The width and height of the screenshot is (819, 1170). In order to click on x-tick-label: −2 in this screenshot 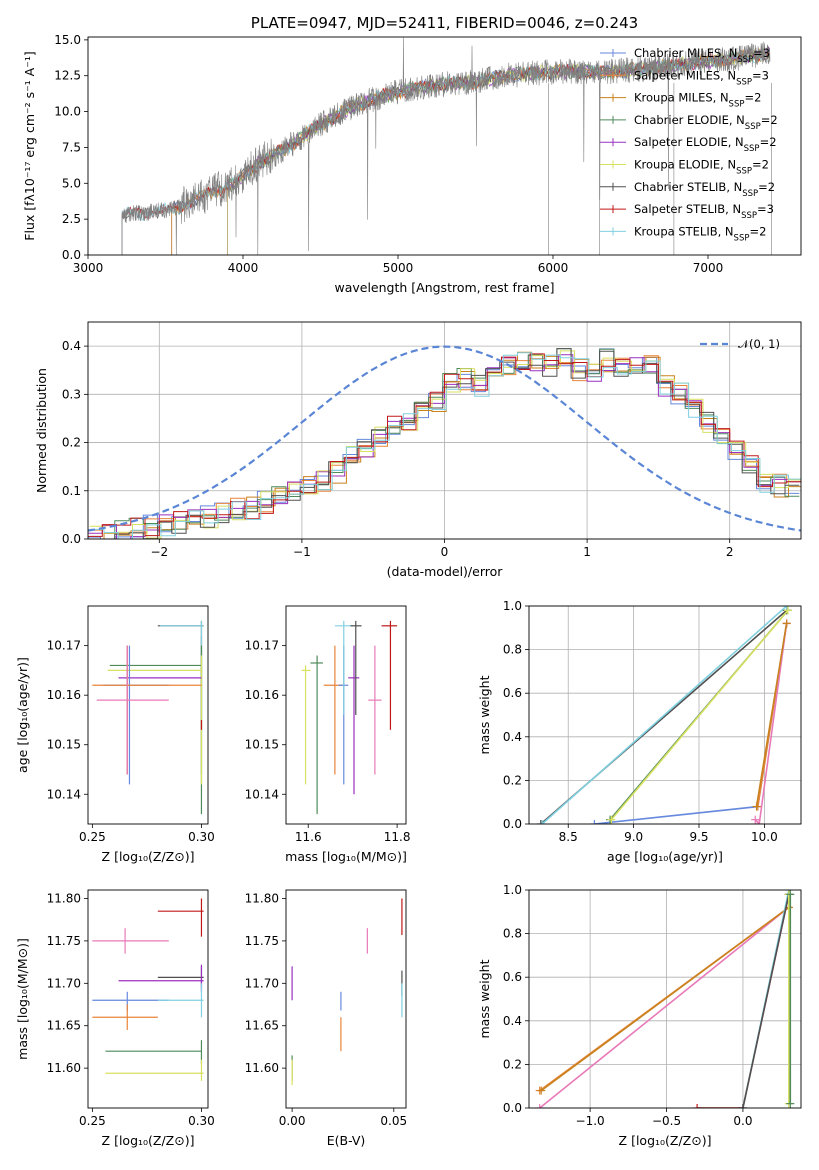, I will do `click(159, 552)`.